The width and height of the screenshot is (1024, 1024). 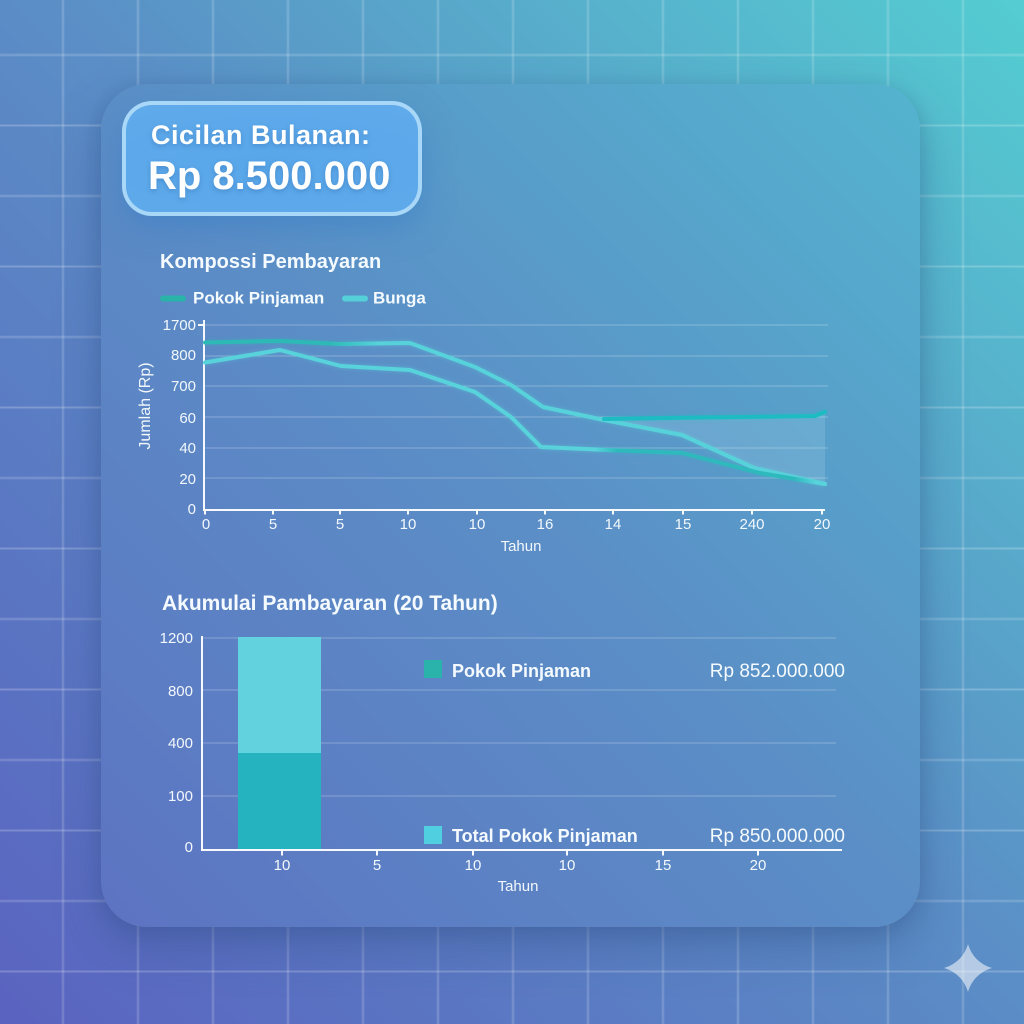 What do you see at coordinates (183, 386) in the screenshot?
I see `svg-text: 700` at bounding box center [183, 386].